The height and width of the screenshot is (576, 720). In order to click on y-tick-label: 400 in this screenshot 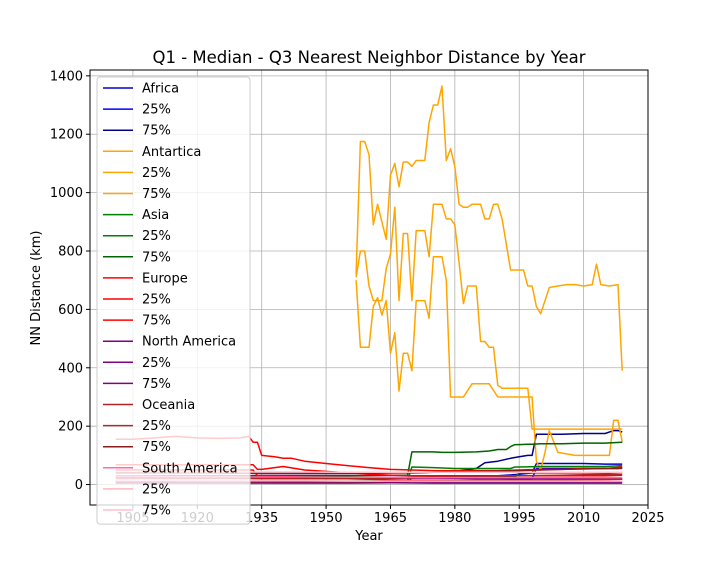, I will do `click(70, 368)`.